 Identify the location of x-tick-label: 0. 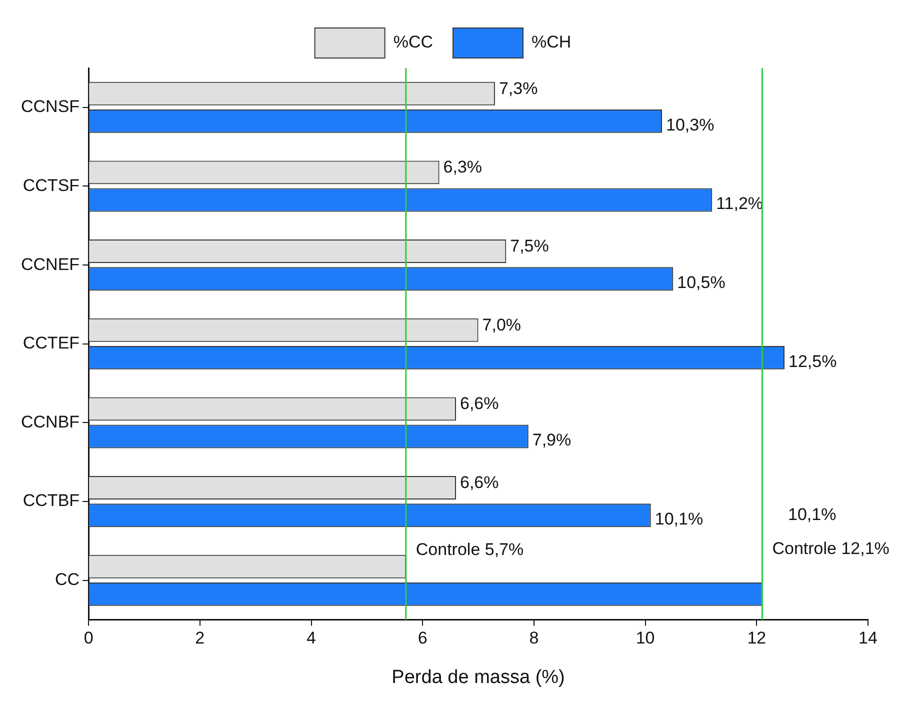
(89, 638).